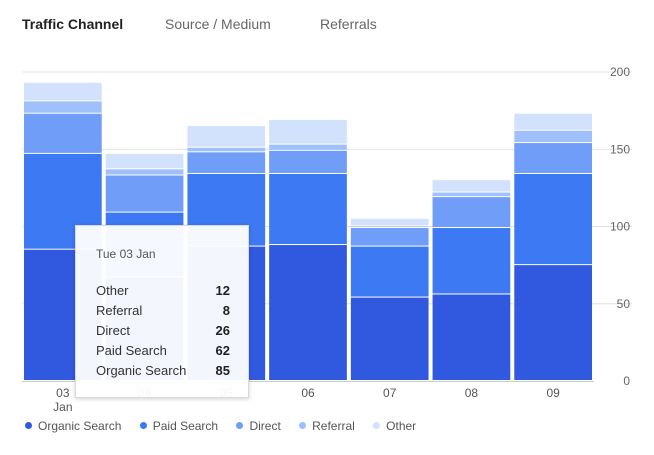  I want to click on legend-label: Referral, so click(333, 426).